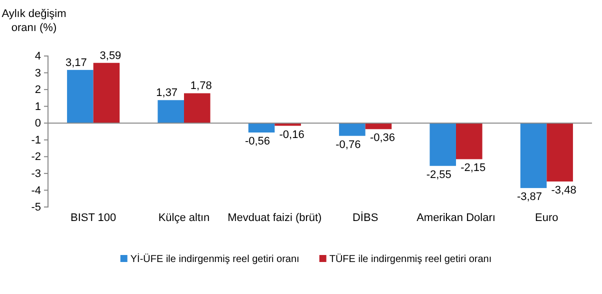 Image resolution: width=602 pixels, height=294 pixels. Describe the element at coordinates (546, 218) in the screenshot. I see `x-tick-label: Euro` at that location.